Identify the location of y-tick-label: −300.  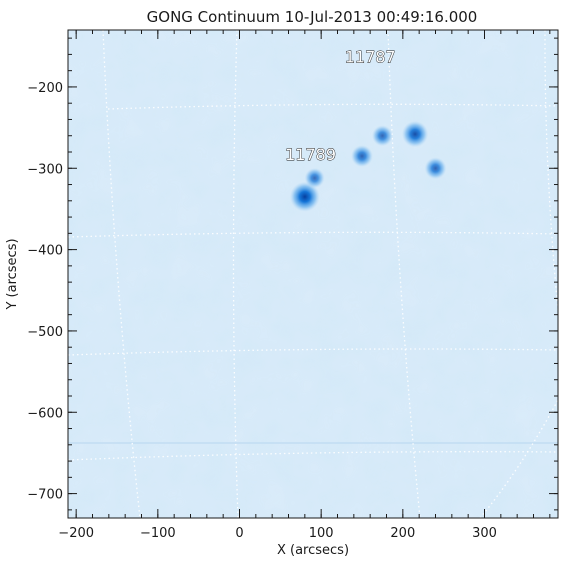
(45, 169).